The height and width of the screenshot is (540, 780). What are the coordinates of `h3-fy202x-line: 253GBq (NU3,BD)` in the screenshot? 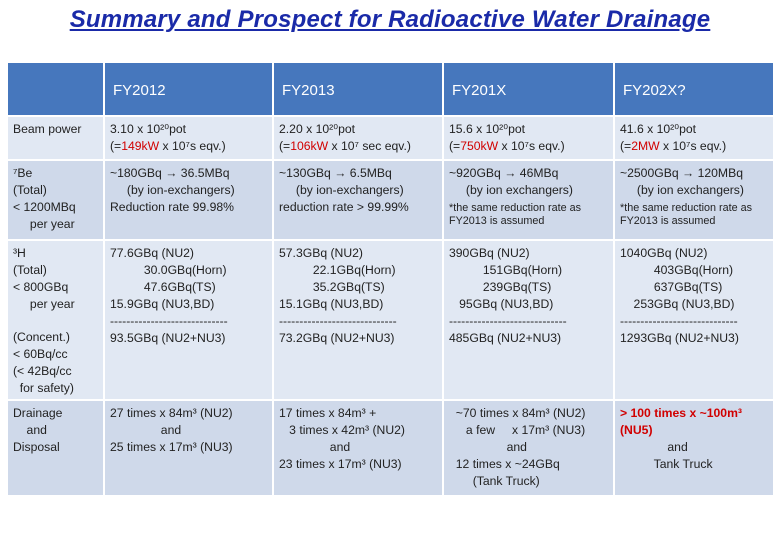 It's located at (677, 304).